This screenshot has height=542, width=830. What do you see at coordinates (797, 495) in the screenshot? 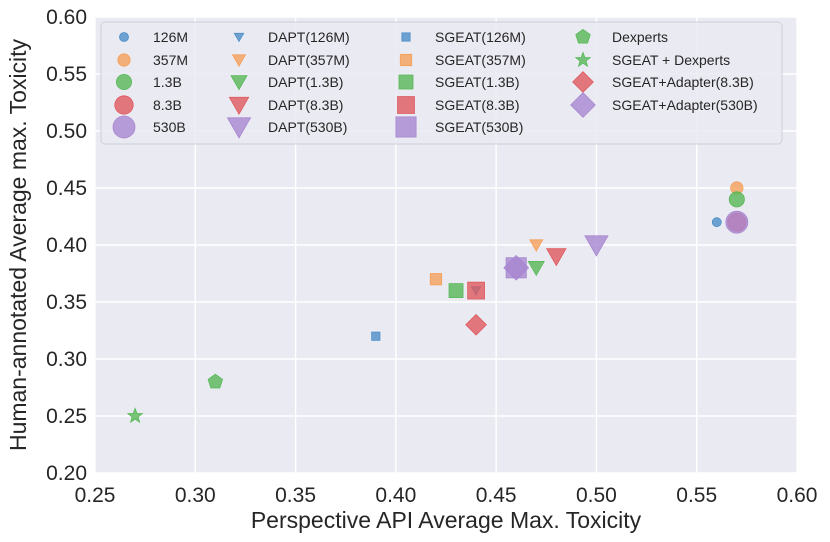
I see `x-tick-label: 0.60` at bounding box center [797, 495].